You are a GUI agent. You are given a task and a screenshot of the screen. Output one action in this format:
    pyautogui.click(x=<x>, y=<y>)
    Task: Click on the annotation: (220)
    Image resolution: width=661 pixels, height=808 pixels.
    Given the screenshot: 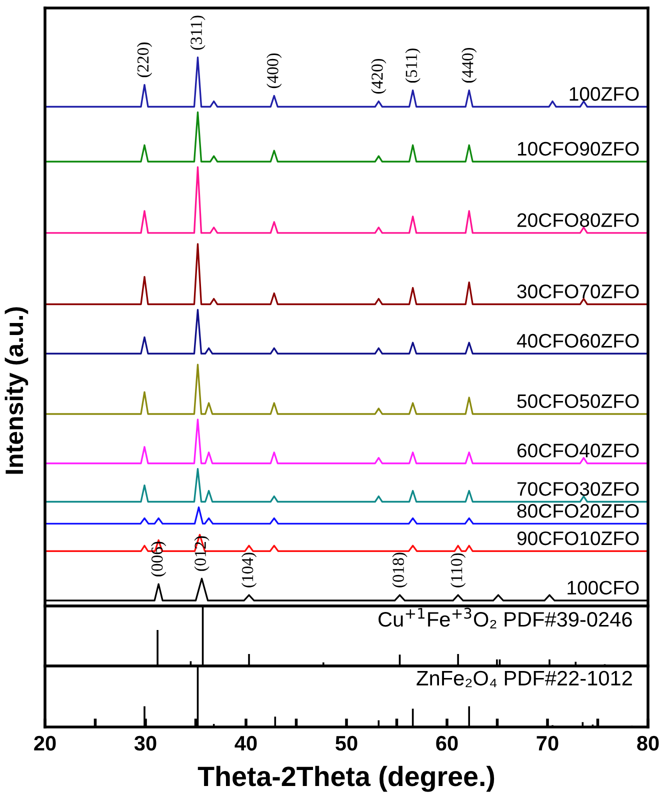 What is the action you would take?
    pyautogui.click(x=144, y=60)
    